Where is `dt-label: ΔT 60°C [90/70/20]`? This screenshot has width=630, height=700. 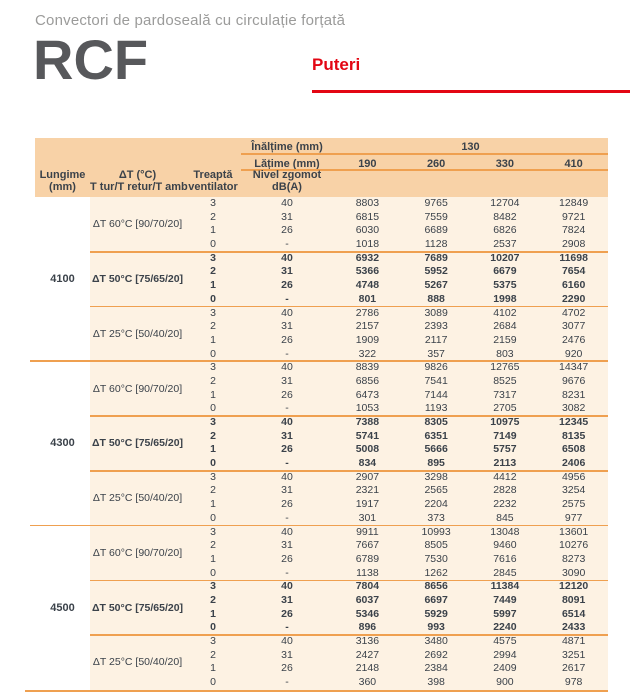 dt-label: ΔT 60°C [90/70/20] is located at coordinates (137, 224).